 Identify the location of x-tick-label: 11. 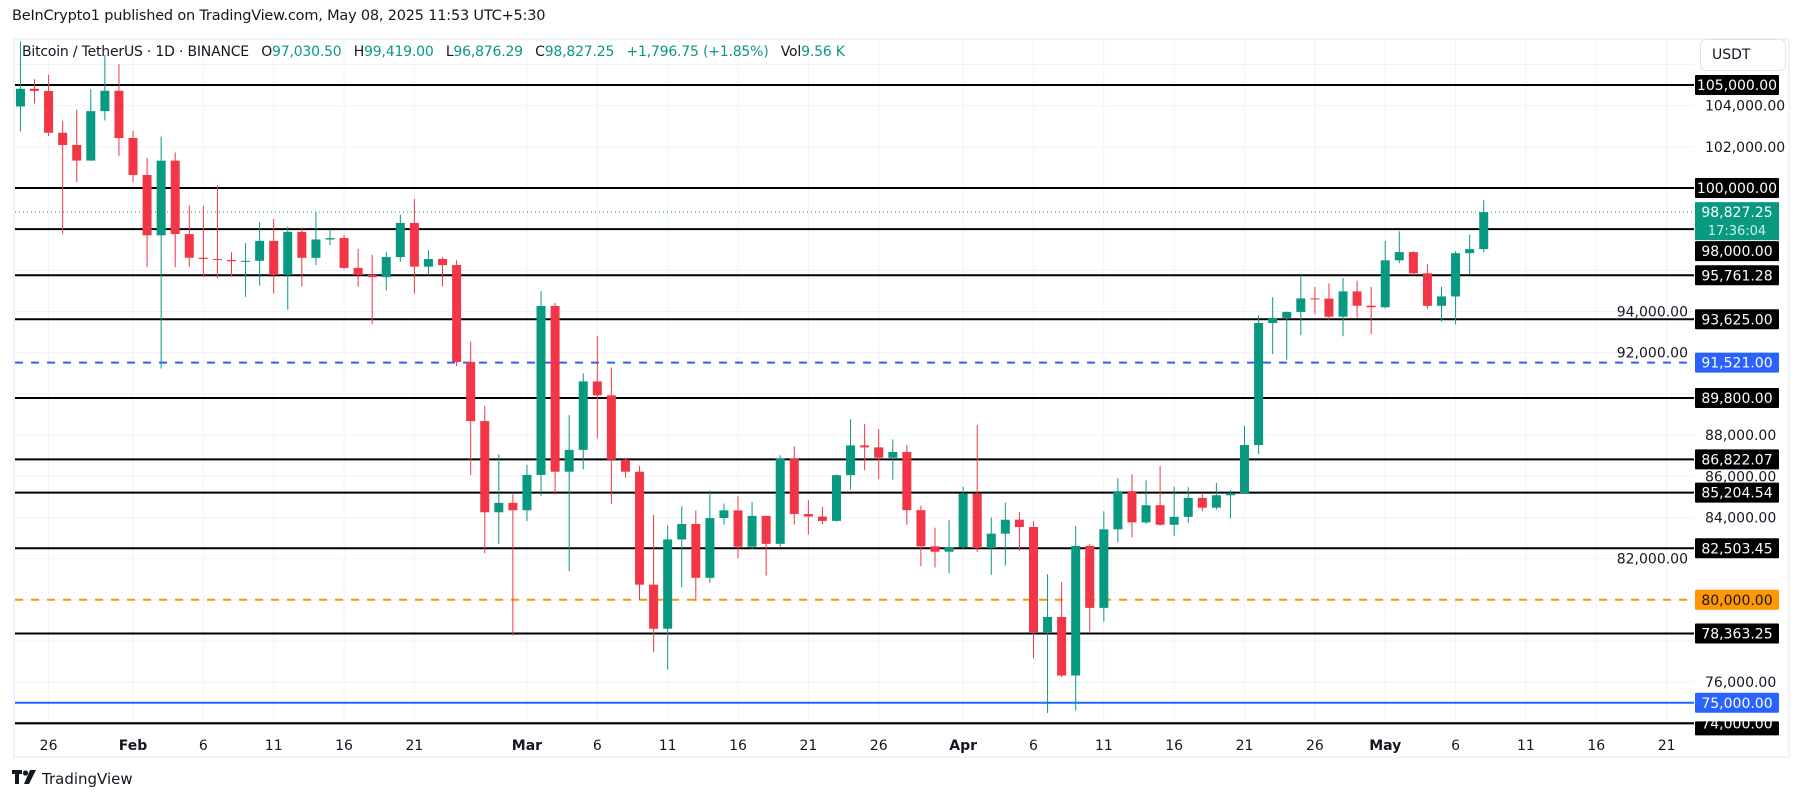
(274, 746).